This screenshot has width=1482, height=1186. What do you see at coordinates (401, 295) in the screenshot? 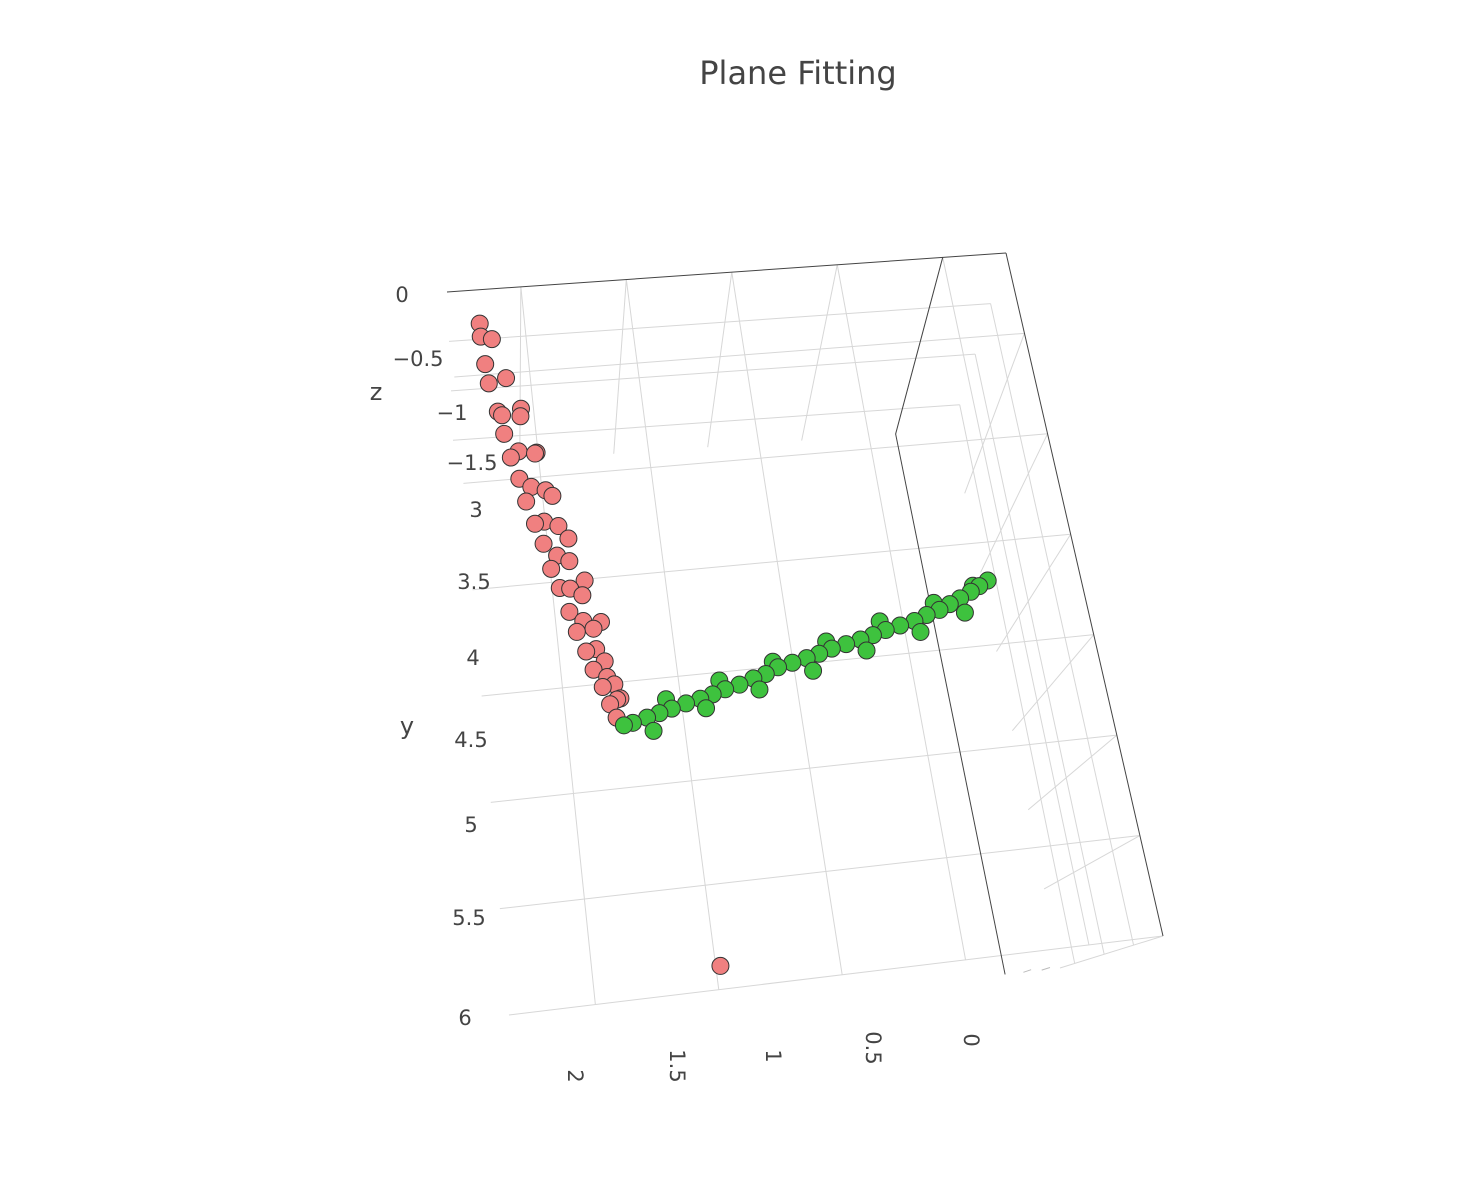
I see `z-tick-label: 0` at bounding box center [401, 295].